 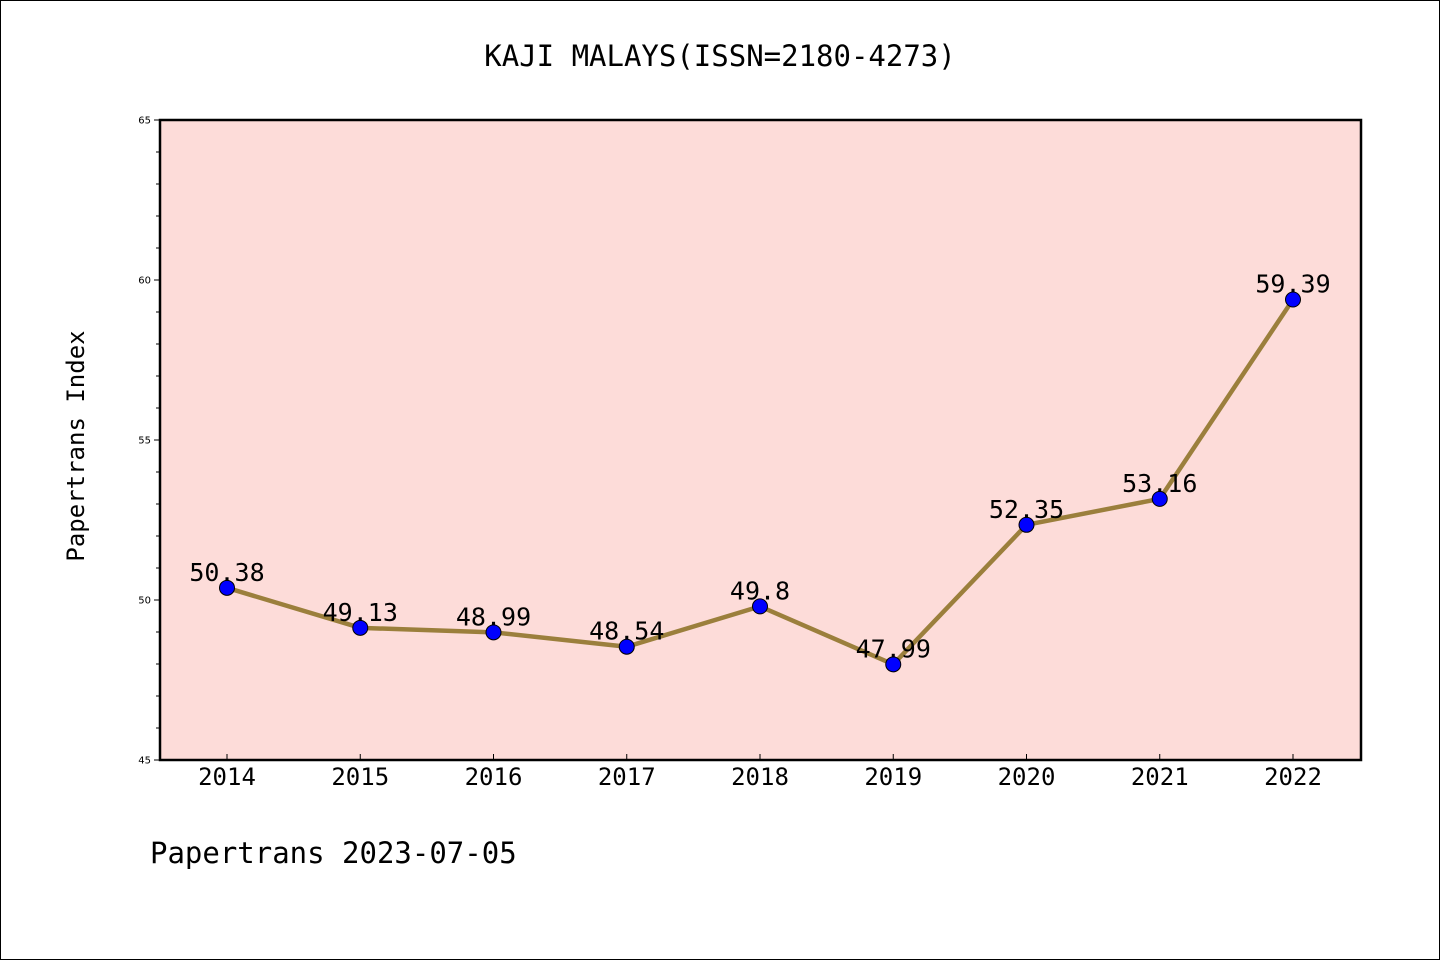 I want to click on x-tick-label: 2021, so click(x=1160, y=777).